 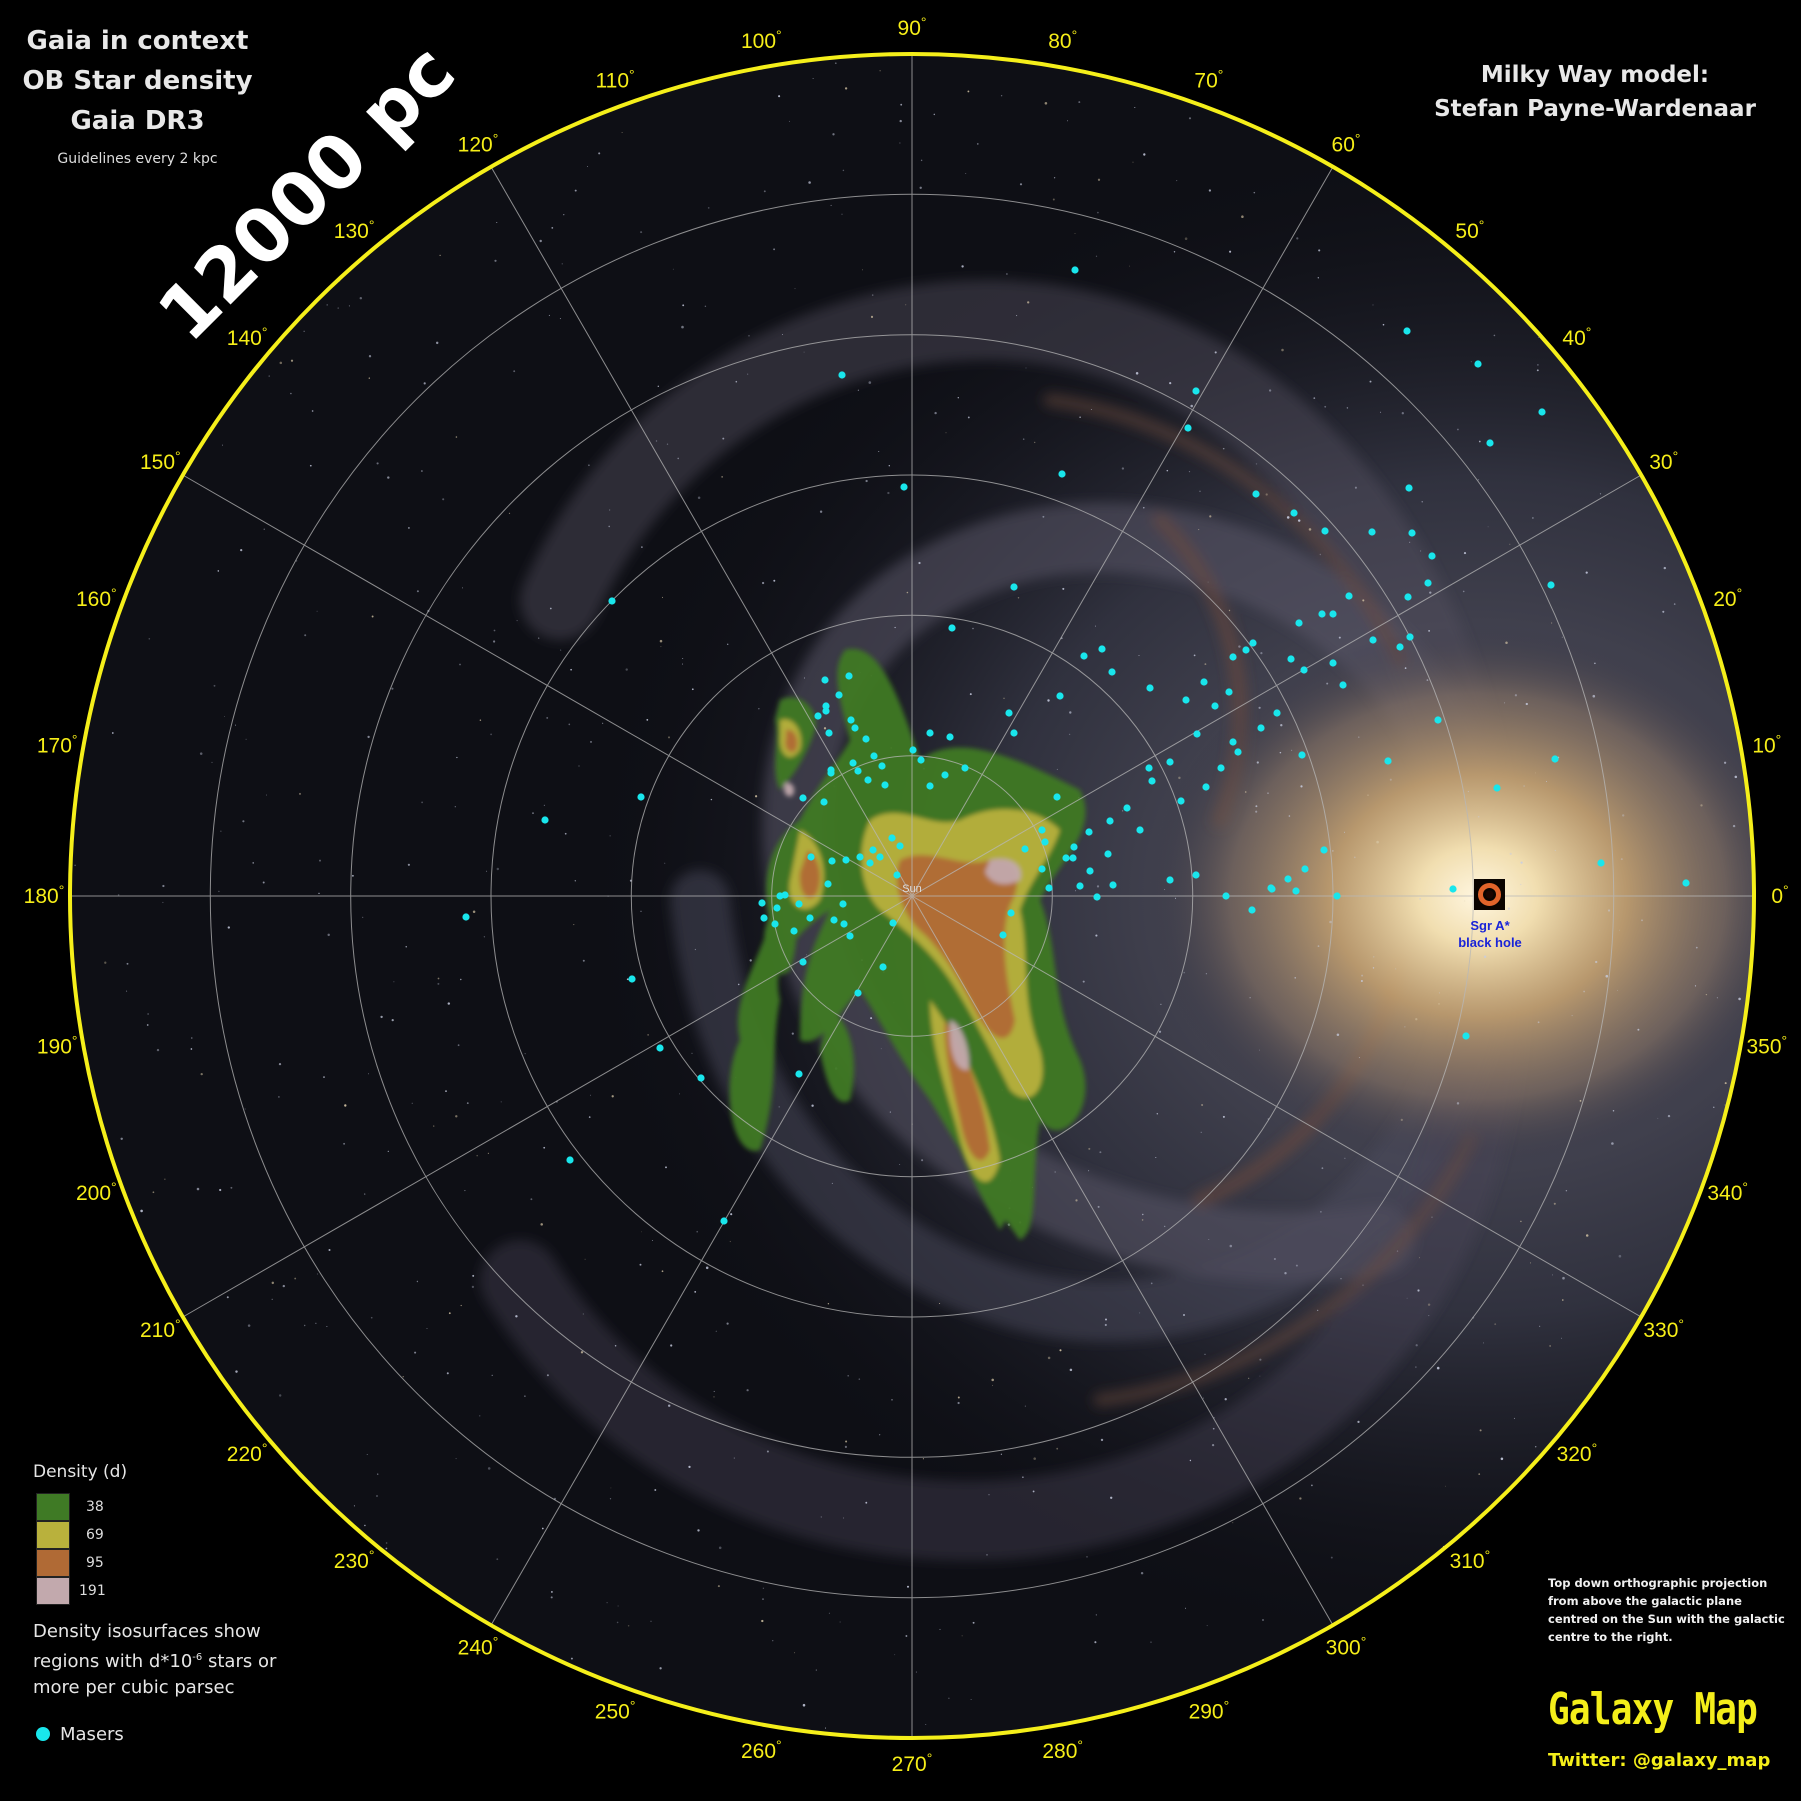 What do you see at coordinates (907, 944) in the screenshot?
I see `ob-star-density-isosurfaces` at bounding box center [907, 944].